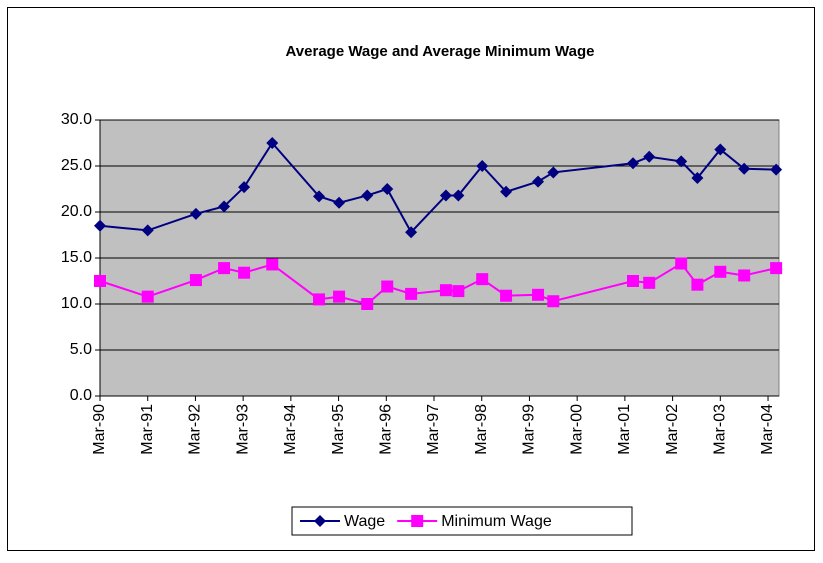 Image resolution: width=823 pixels, height=563 pixels. I want to click on y-tick-label: 5.0, so click(81, 349).